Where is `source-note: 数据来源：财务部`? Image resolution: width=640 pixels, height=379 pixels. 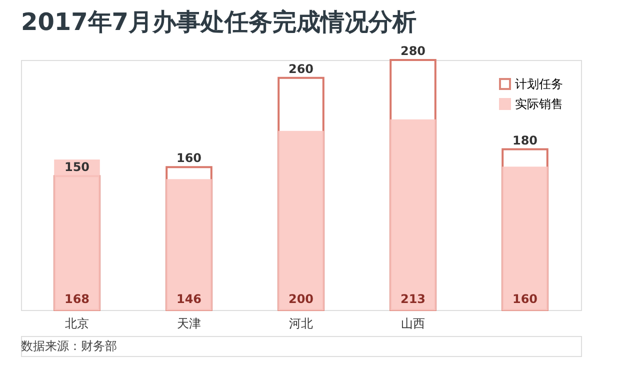
source-note: 数据来源：财务部 is located at coordinates (69, 346).